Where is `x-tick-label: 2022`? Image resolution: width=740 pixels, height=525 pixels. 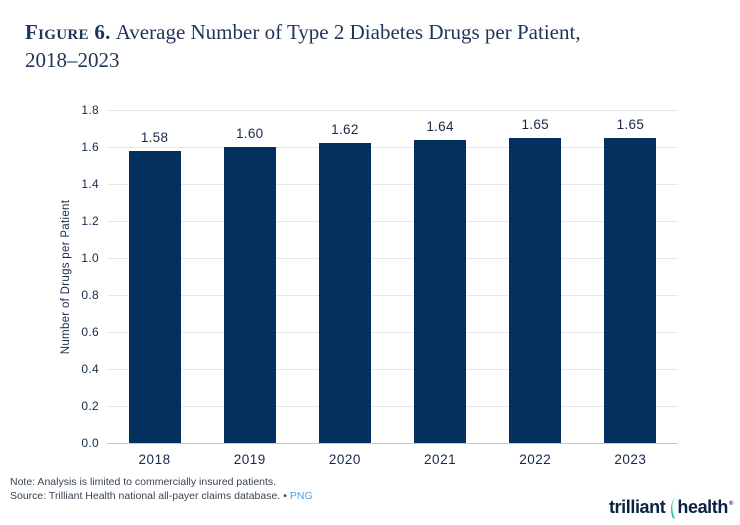
x-tick-label: 2022 is located at coordinates (535, 459).